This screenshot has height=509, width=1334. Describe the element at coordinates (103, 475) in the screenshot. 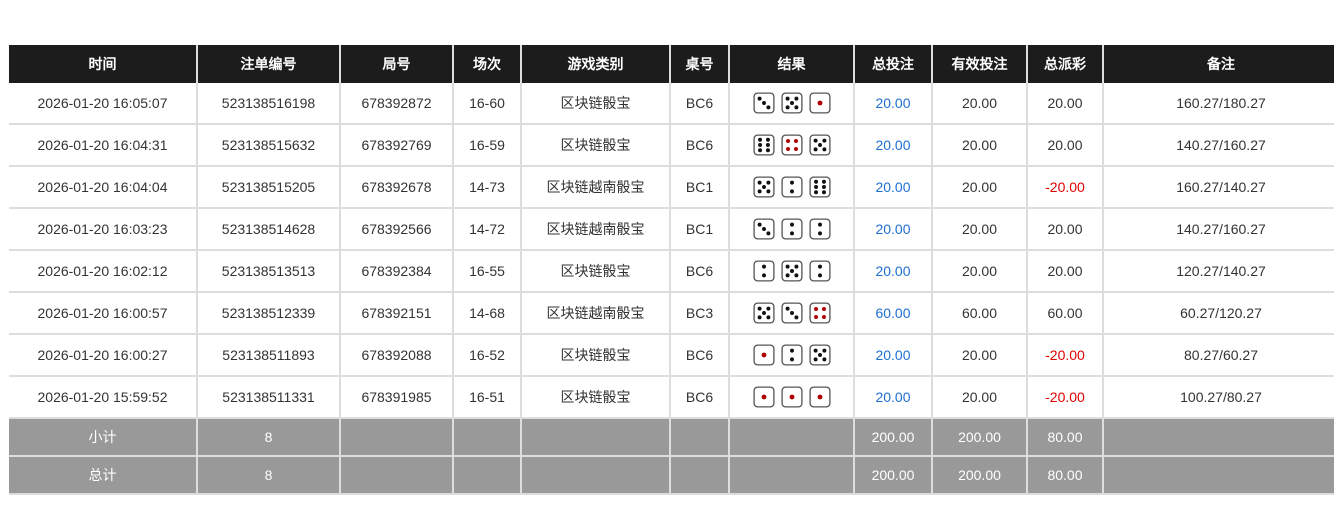

I see `total-label: 总计` at that location.